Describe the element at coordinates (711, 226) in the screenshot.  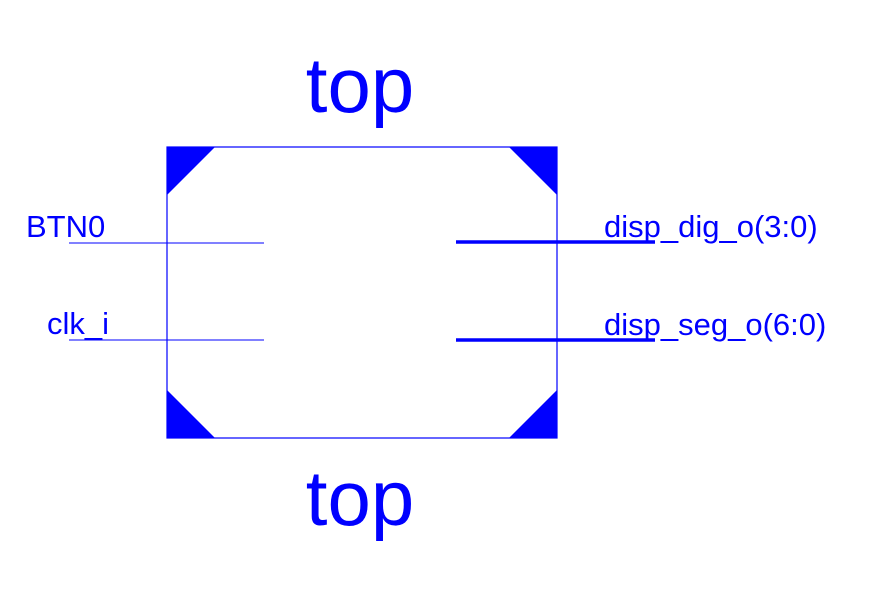
I see `output-port-label: disp_dig_o(3:0)` at that location.